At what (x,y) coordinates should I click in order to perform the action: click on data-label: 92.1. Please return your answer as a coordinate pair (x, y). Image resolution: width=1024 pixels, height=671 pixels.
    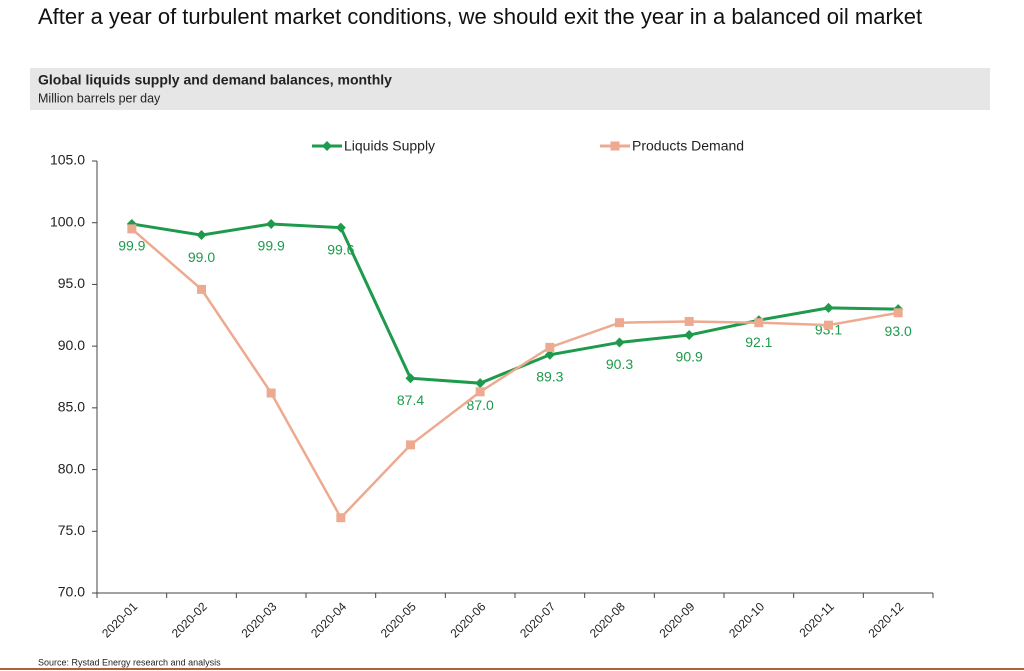
    Looking at the image, I should click on (758, 342).